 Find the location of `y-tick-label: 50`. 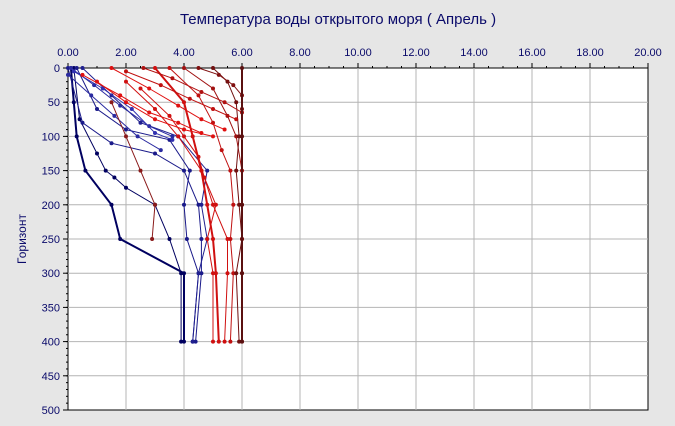

y-tick-label: 50 is located at coordinates (54, 103).